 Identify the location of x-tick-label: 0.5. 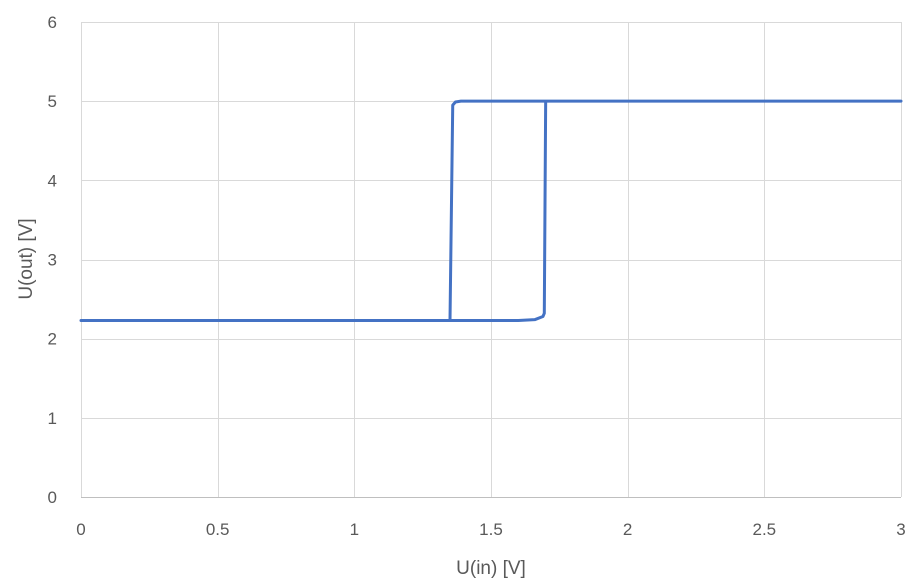
(218, 529).